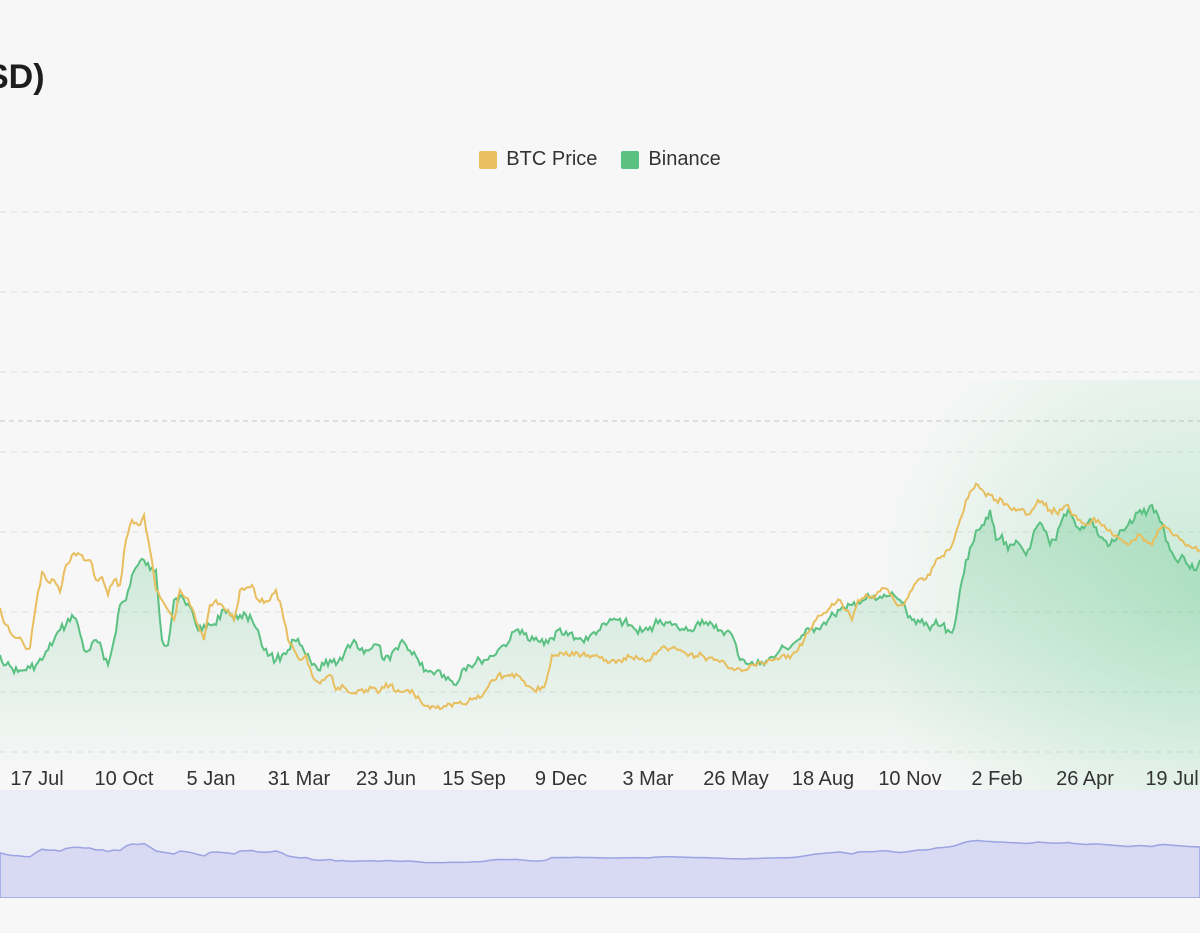 Image resolution: width=1200 pixels, height=933 pixels. I want to click on x-tick-label: 26 Apr, so click(1085, 779).